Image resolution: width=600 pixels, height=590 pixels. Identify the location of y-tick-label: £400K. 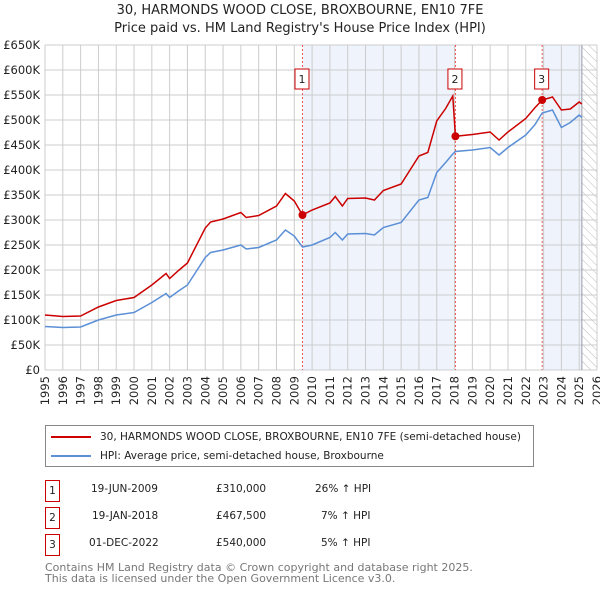
(21, 170).